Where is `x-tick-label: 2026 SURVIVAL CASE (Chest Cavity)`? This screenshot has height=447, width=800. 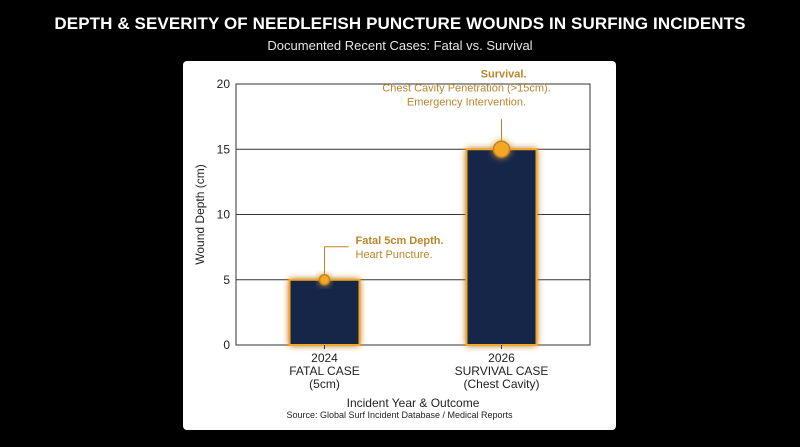 x-tick-label: 2026 SURVIVAL CASE (Chest Cavity) is located at coordinates (502, 371).